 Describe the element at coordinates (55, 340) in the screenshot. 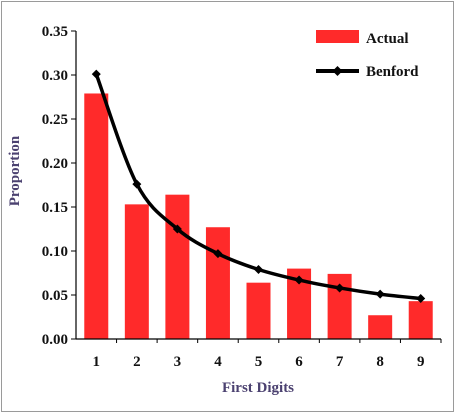

I see `y-tick-label: 0.00` at that location.